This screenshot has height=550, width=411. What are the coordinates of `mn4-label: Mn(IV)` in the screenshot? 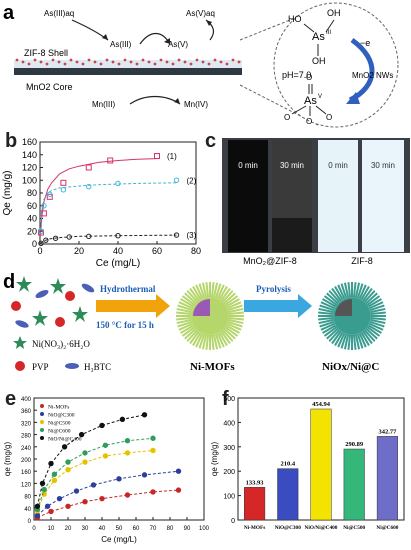 It's located at (196, 104).